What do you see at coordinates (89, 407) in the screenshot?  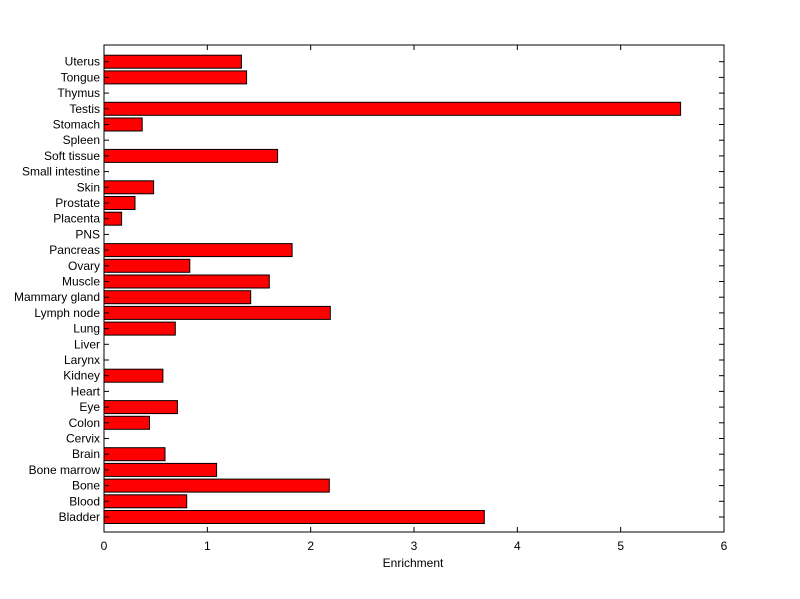 I see `y-tick-label: Eye` at bounding box center [89, 407].